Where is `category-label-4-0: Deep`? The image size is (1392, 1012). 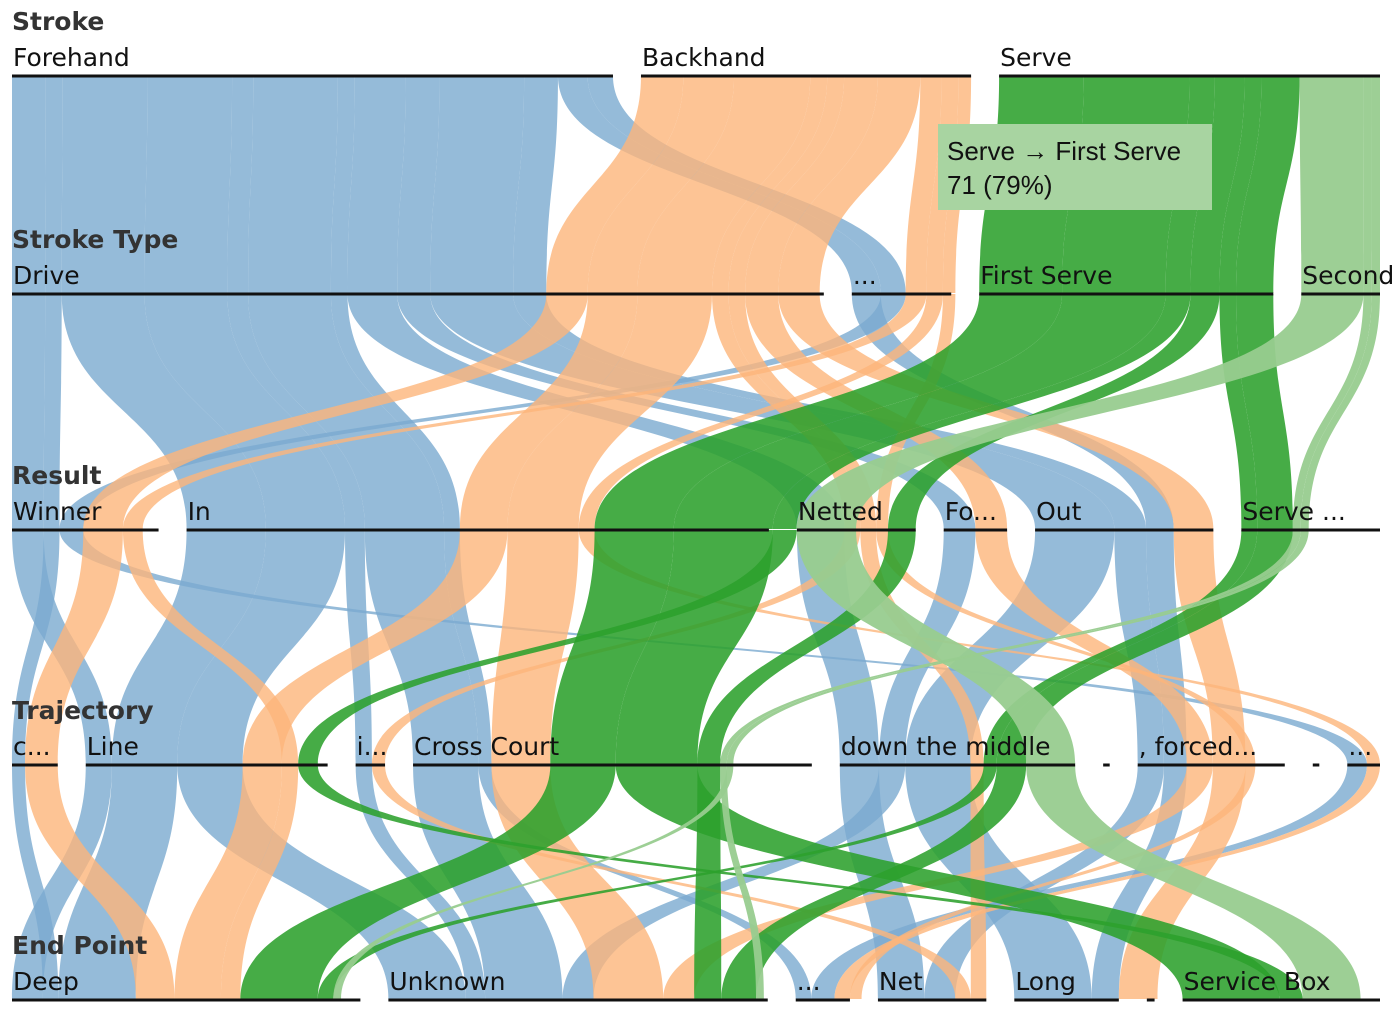 category-label-4-0: Deep is located at coordinates (46, 981).